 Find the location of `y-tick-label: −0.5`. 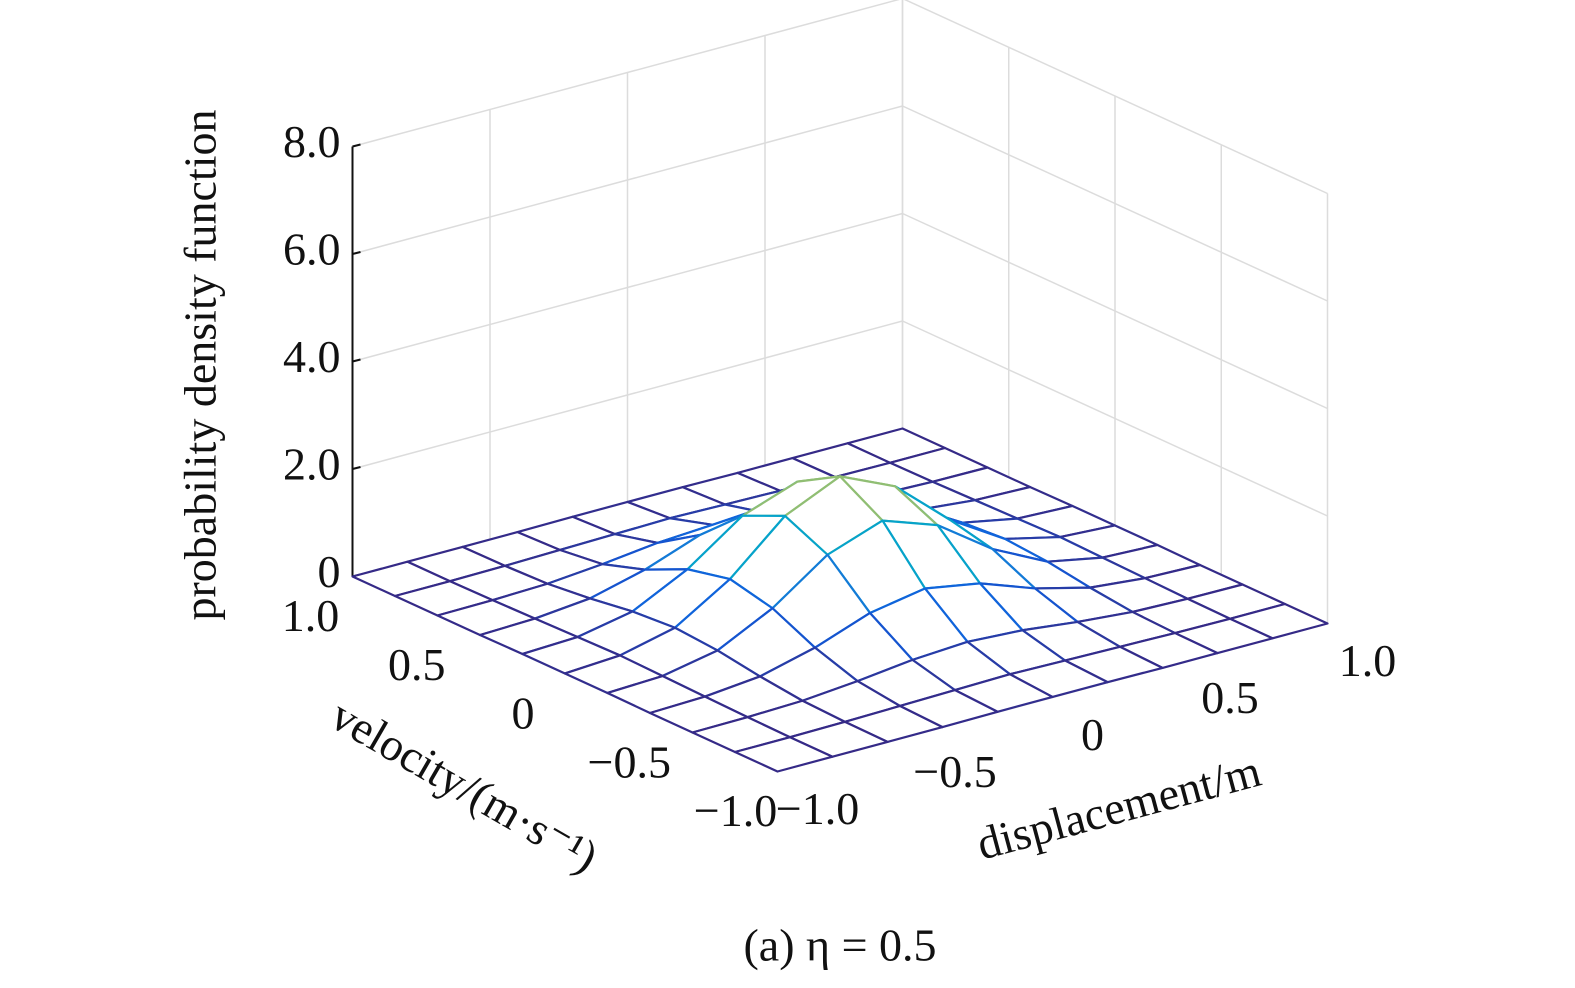

y-tick-label: −0.5 is located at coordinates (629, 761).